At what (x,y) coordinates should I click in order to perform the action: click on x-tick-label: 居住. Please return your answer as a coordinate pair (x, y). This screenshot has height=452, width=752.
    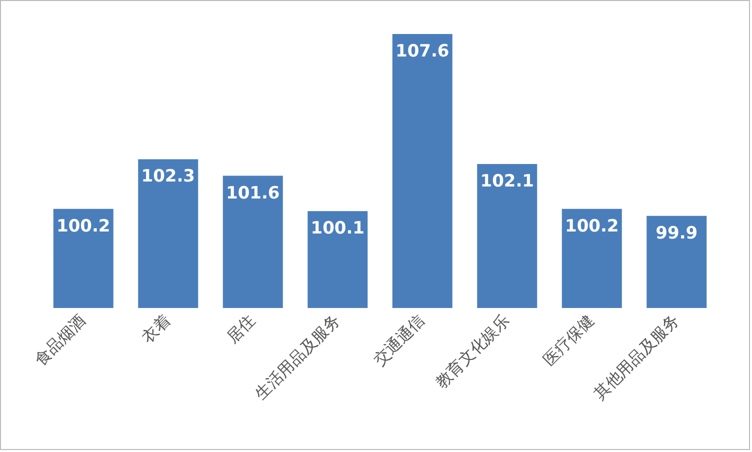
    Looking at the image, I should click on (241, 329).